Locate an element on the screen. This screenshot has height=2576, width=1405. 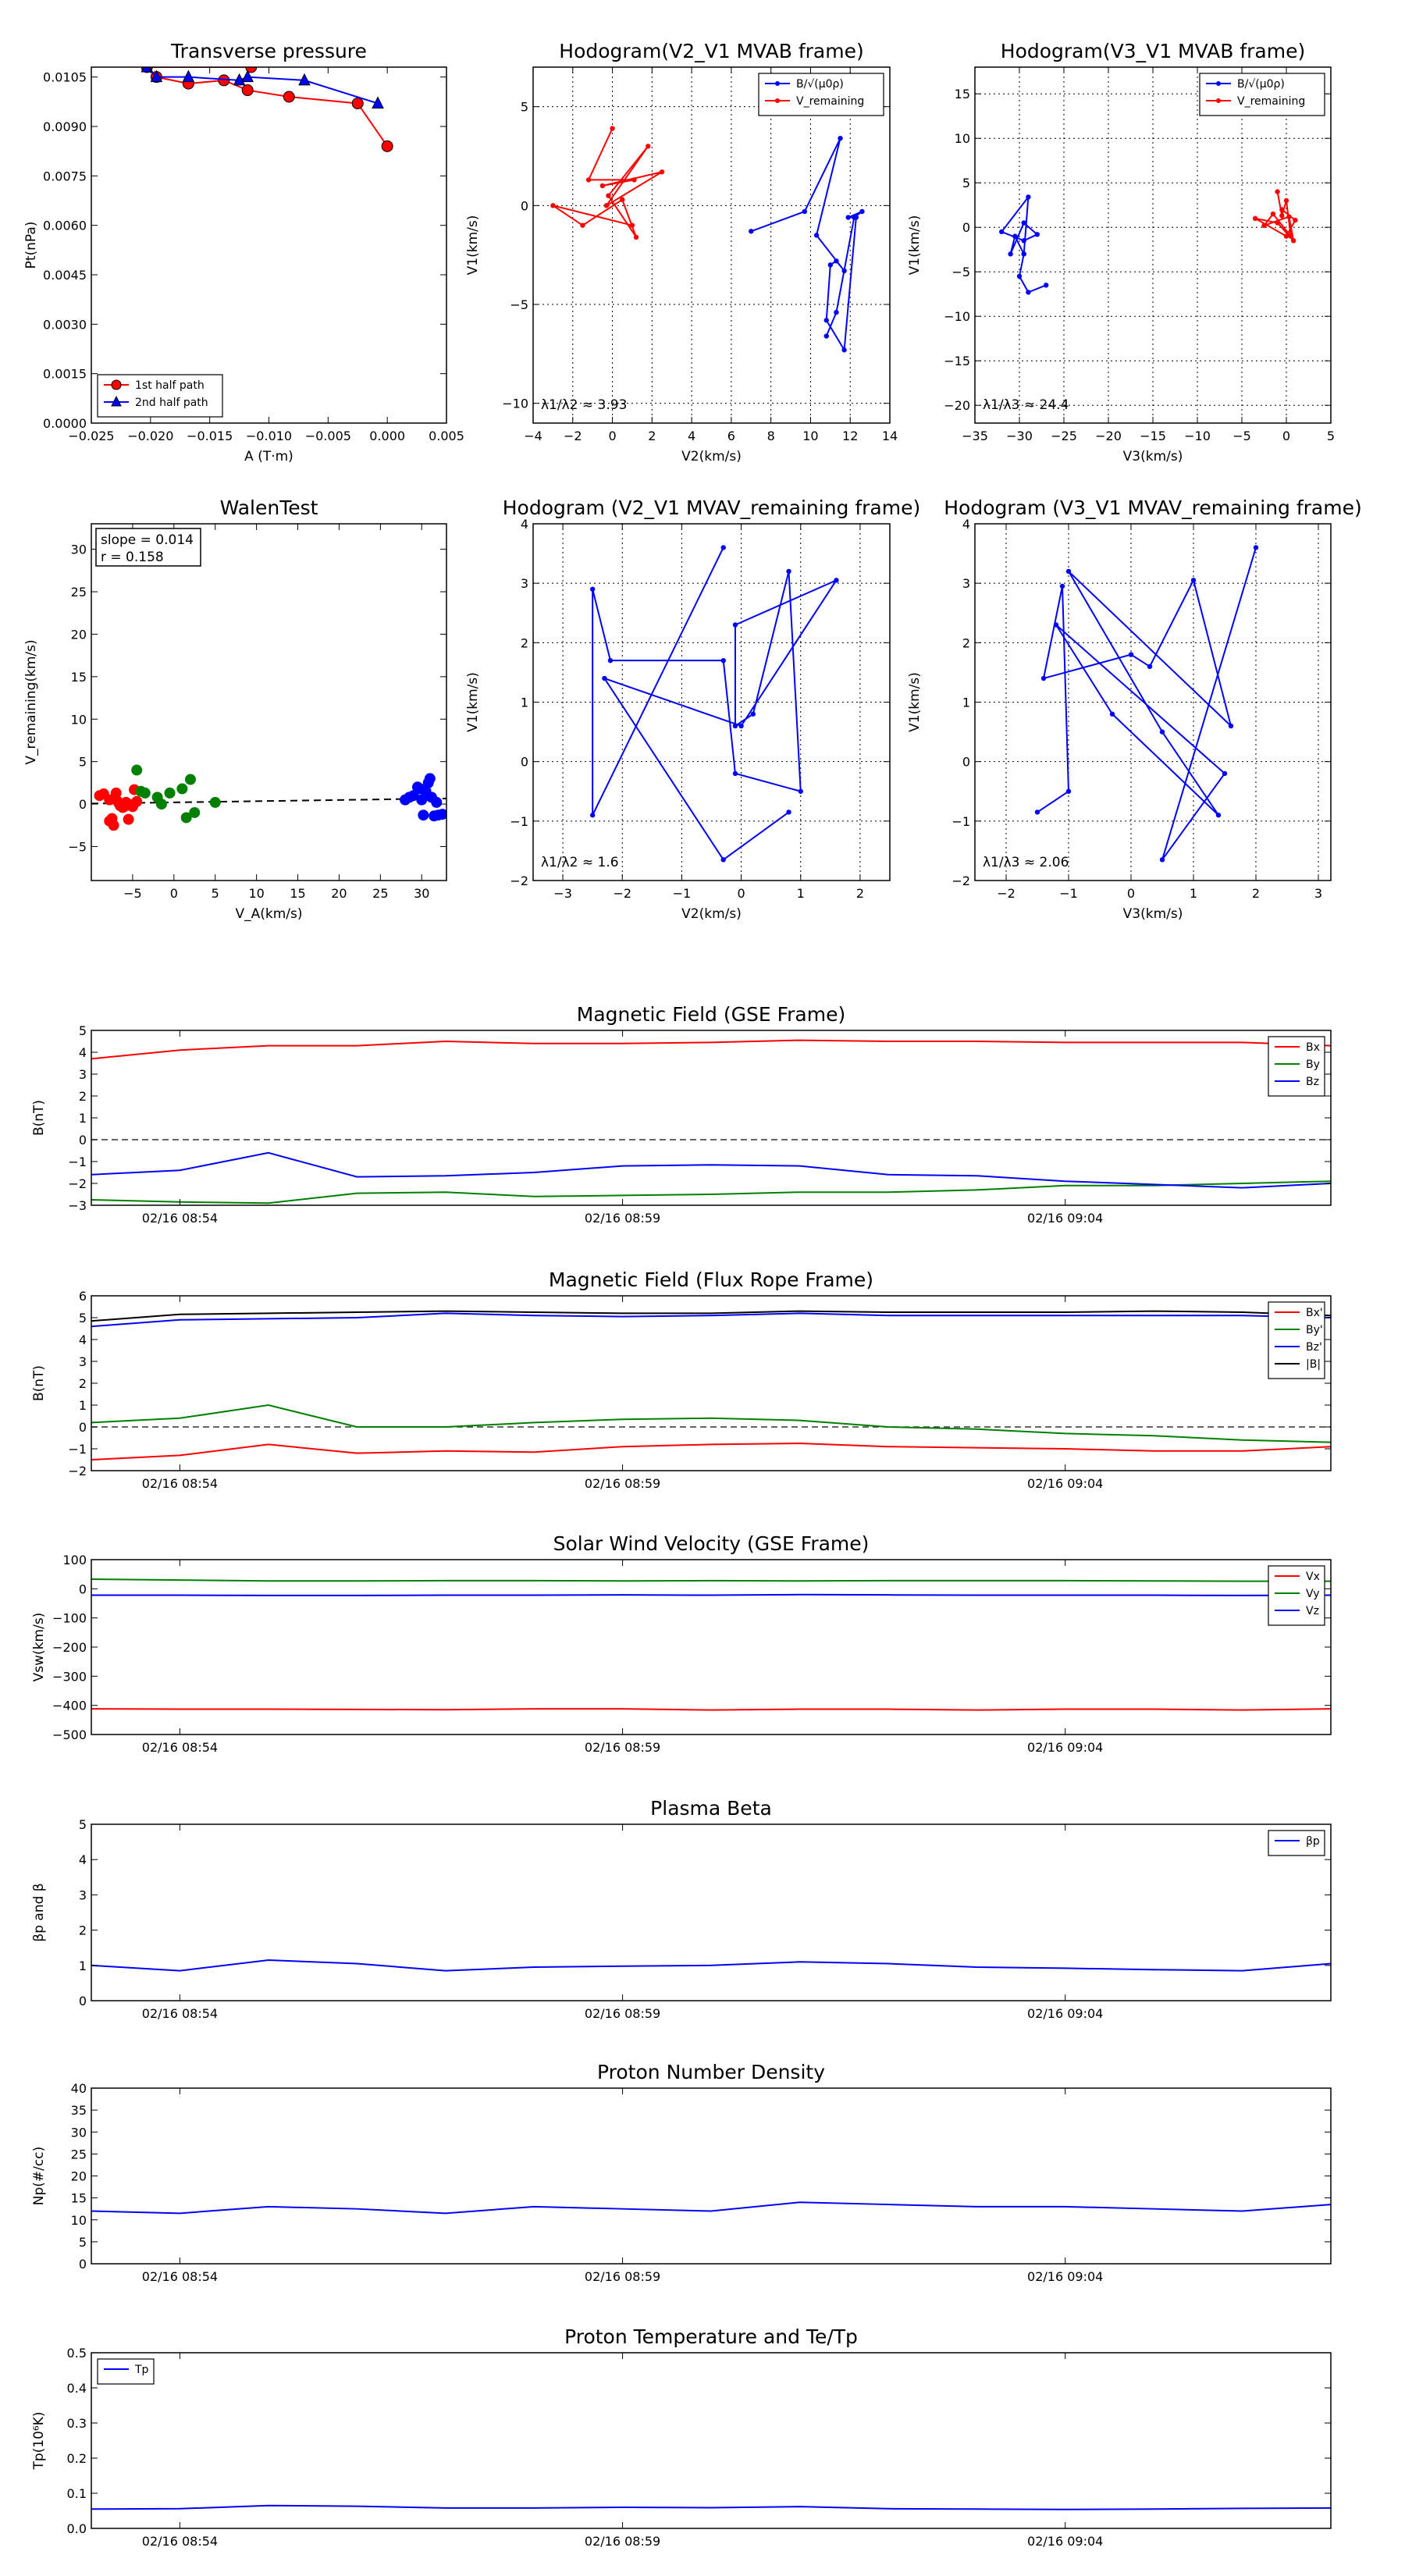
x-tick-label: −20 is located at coordinates (1108, 436).